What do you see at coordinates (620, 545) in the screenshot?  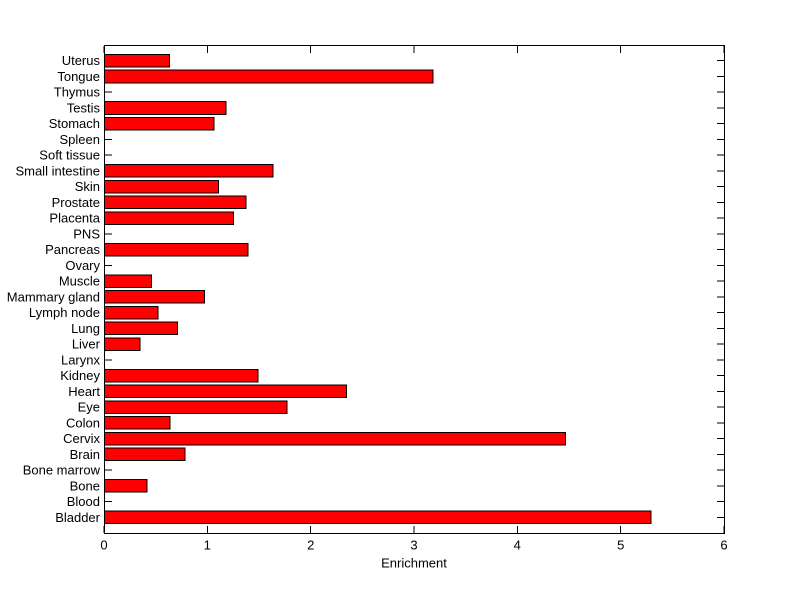 I see `svg-text: 5` at bounding box center [620, 545].